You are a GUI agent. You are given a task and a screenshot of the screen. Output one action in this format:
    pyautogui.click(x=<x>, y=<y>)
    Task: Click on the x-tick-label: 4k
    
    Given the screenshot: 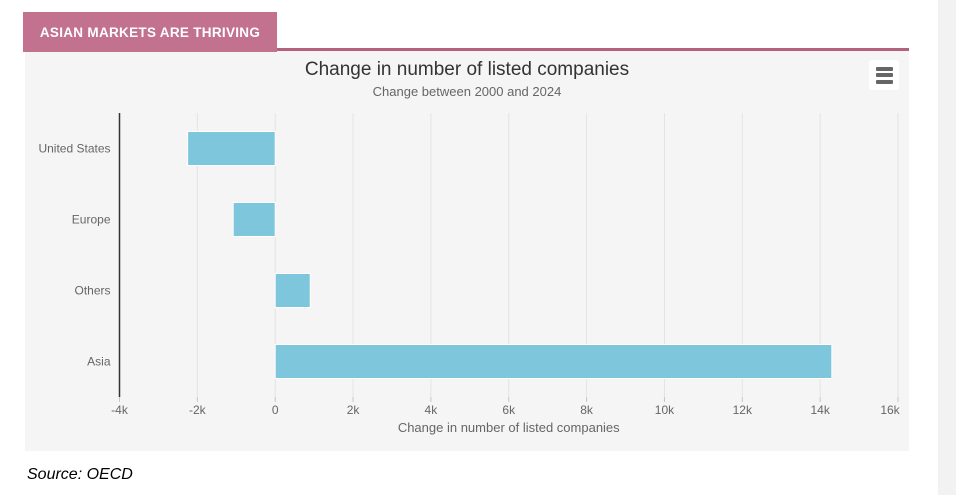 What is the action you would take?
    pyautogui.click(x=432, y=410)
    